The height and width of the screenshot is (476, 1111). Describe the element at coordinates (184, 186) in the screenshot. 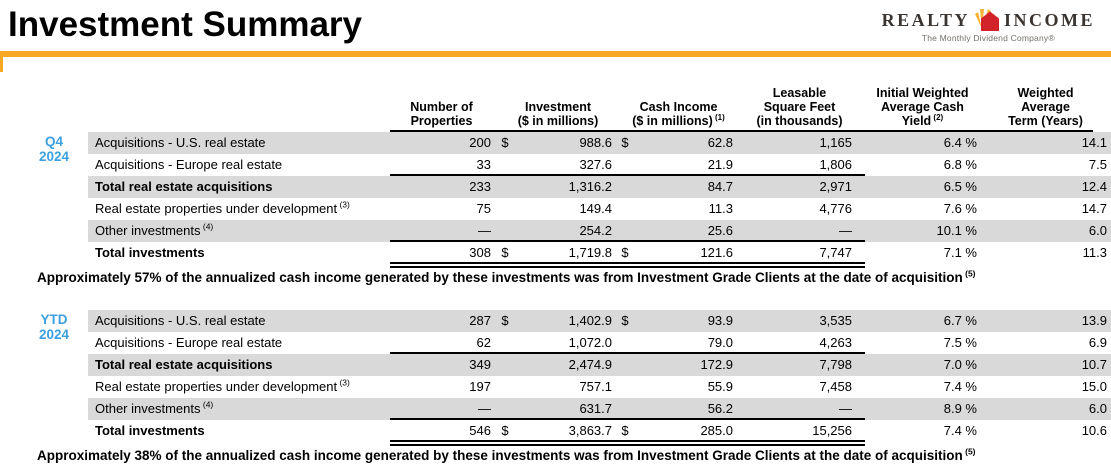

I see `row-label-text: Total real estate acquisitions` at that location.